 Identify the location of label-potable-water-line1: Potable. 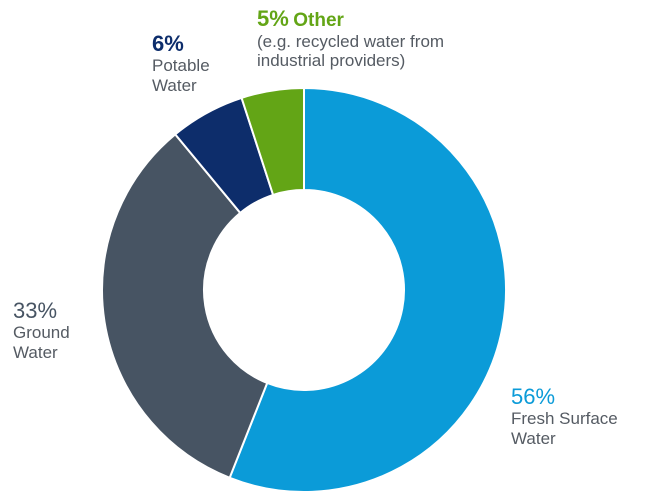
(181, 66).